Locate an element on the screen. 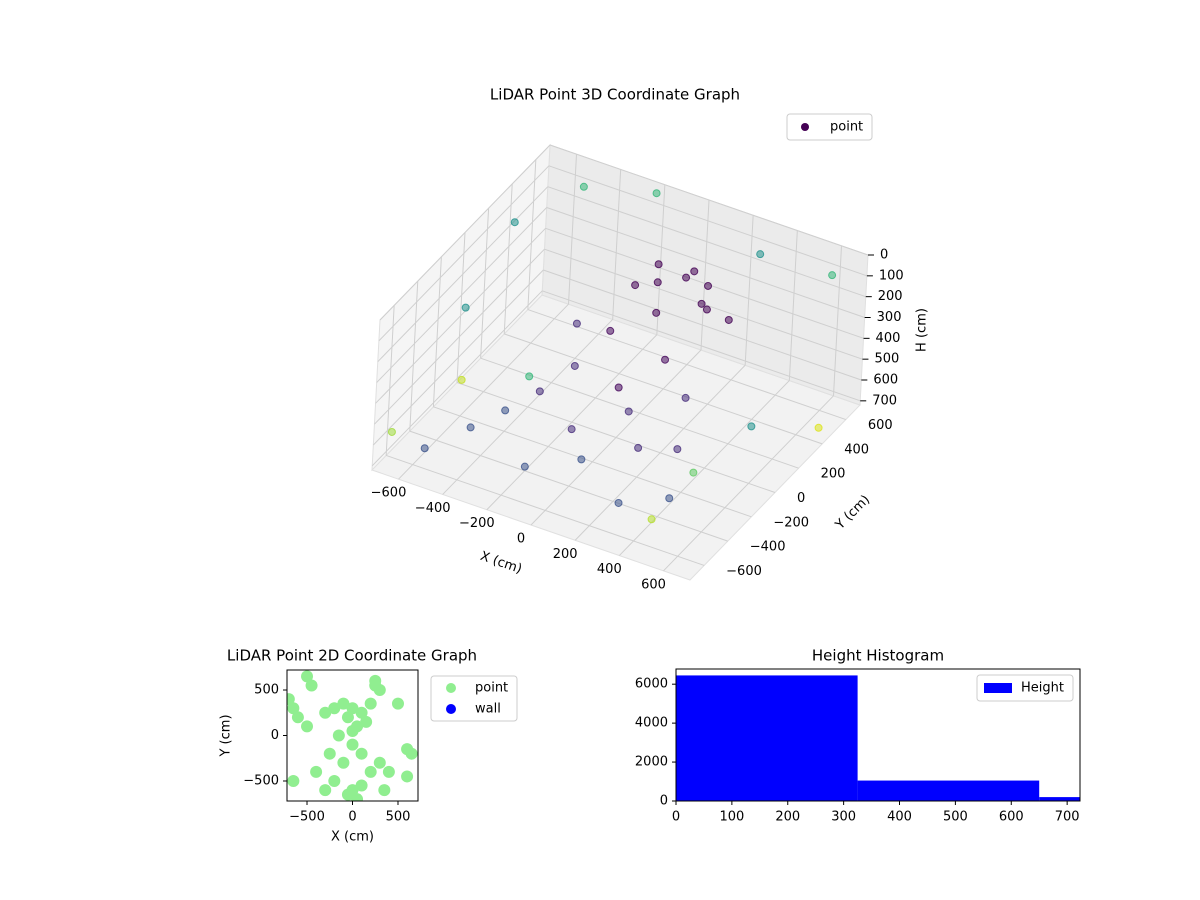 The height and width of the screenshot is (900, 1200). z-axis-label: H (cm) is located at coordinates (922, 330).